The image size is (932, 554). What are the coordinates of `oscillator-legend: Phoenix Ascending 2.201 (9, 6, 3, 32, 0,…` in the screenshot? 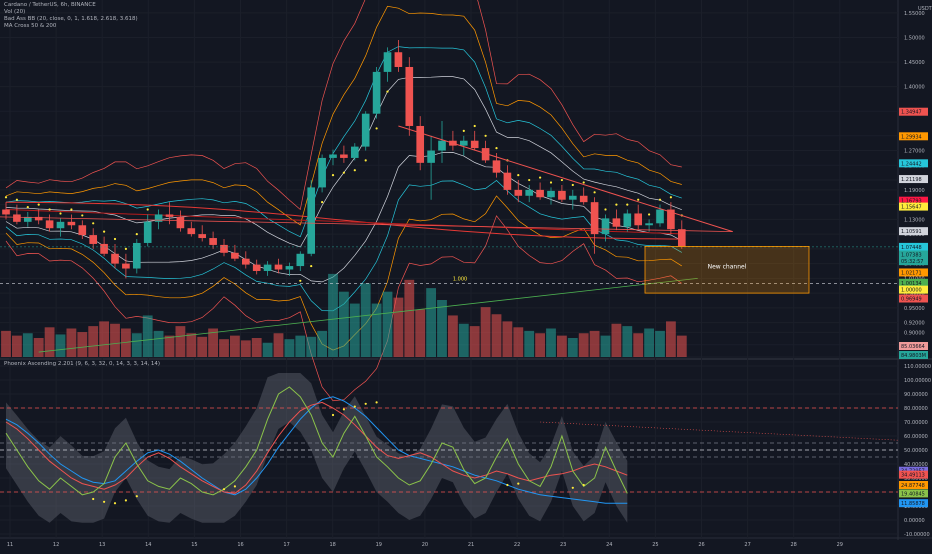 It's located at (82, 364).